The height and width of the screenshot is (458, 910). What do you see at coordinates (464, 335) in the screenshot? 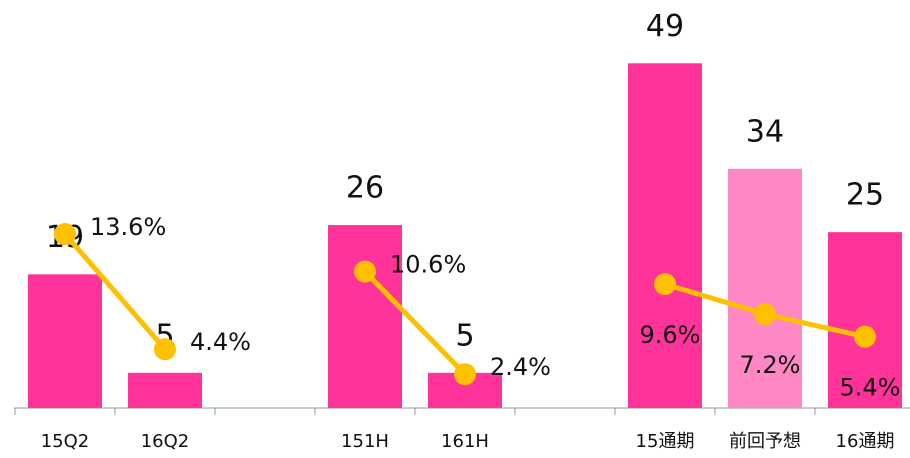
I see `bar-label: 5` at bounding box center [464, 335].